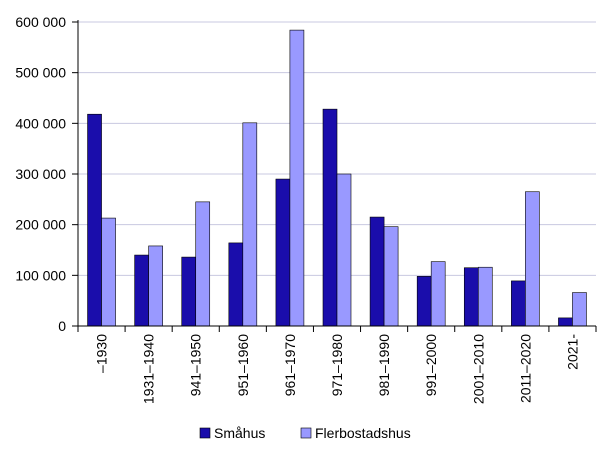  Describe the element at coordinates (40, 123) in the screenshot. I see `y-tick-label: 400 000` at that location.